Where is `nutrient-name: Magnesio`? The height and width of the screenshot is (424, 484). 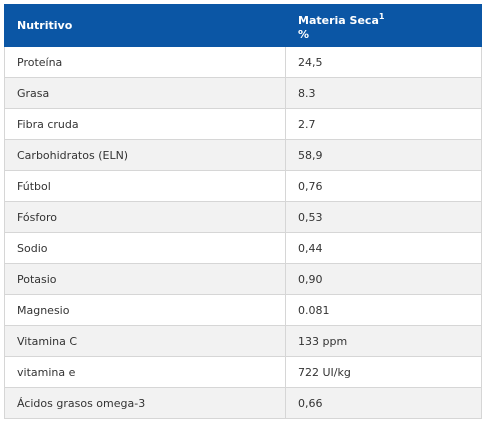
nutrient-name: Magnesio is located at coordinates (145, 310).